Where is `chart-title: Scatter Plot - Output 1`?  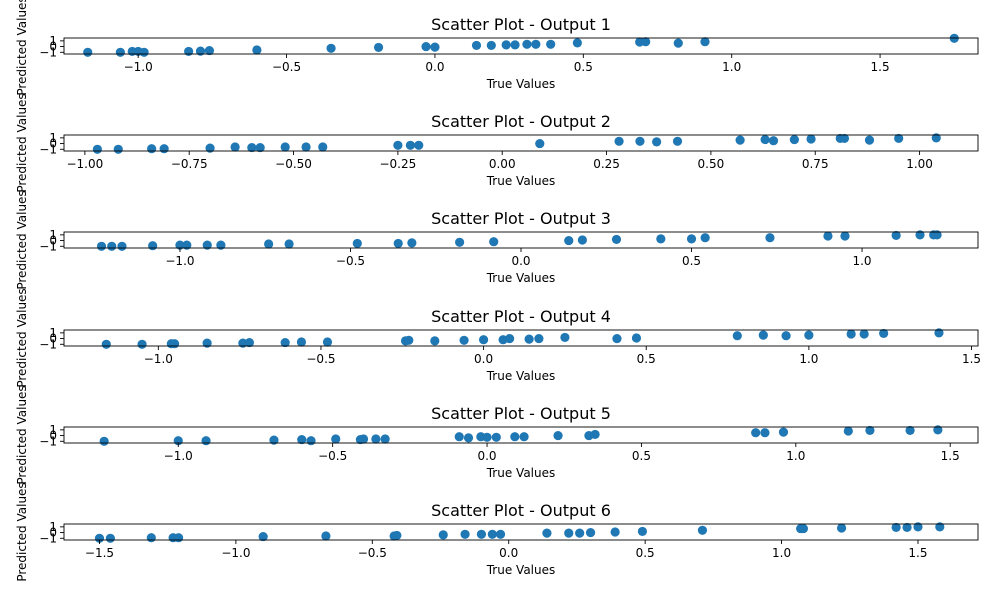 chart-title: Scatter Plot - Output 1 is located at coordinates (521, 24).